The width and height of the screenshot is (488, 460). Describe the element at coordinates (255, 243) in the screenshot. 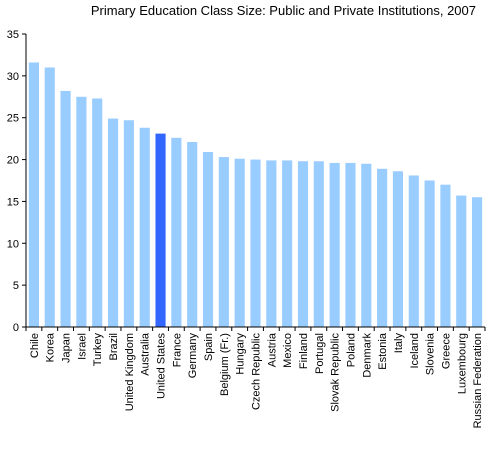

I see `bar-czech-republic` at that location.